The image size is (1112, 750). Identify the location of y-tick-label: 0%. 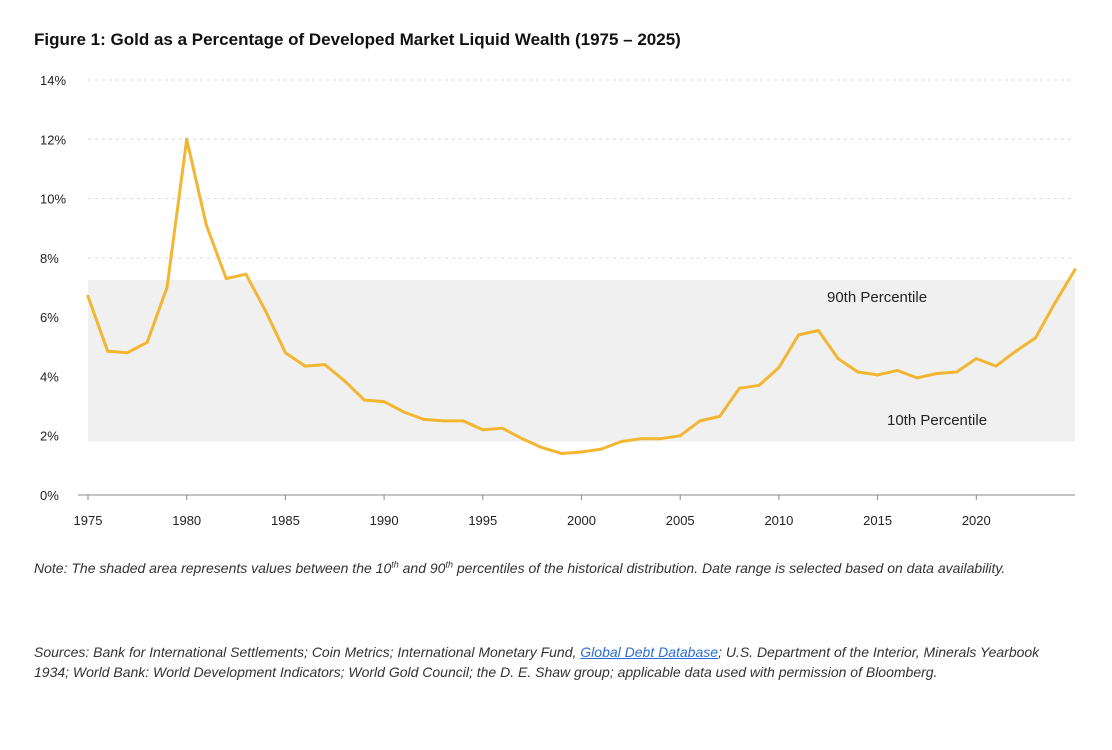
(49, 495).